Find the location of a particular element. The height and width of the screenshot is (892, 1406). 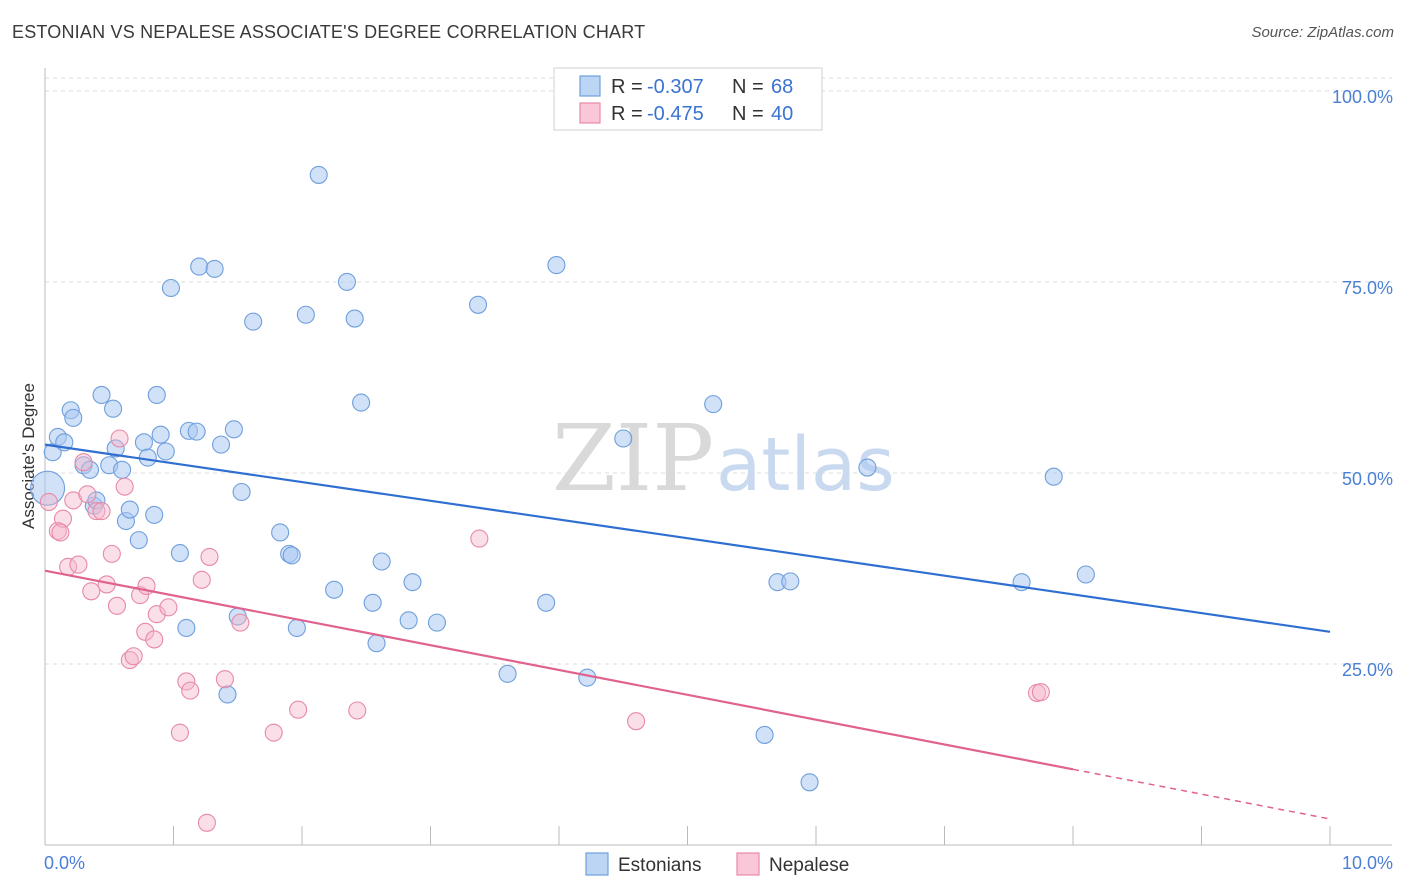

legend-n-value-2: 40 is located at coordinates (782, 114).